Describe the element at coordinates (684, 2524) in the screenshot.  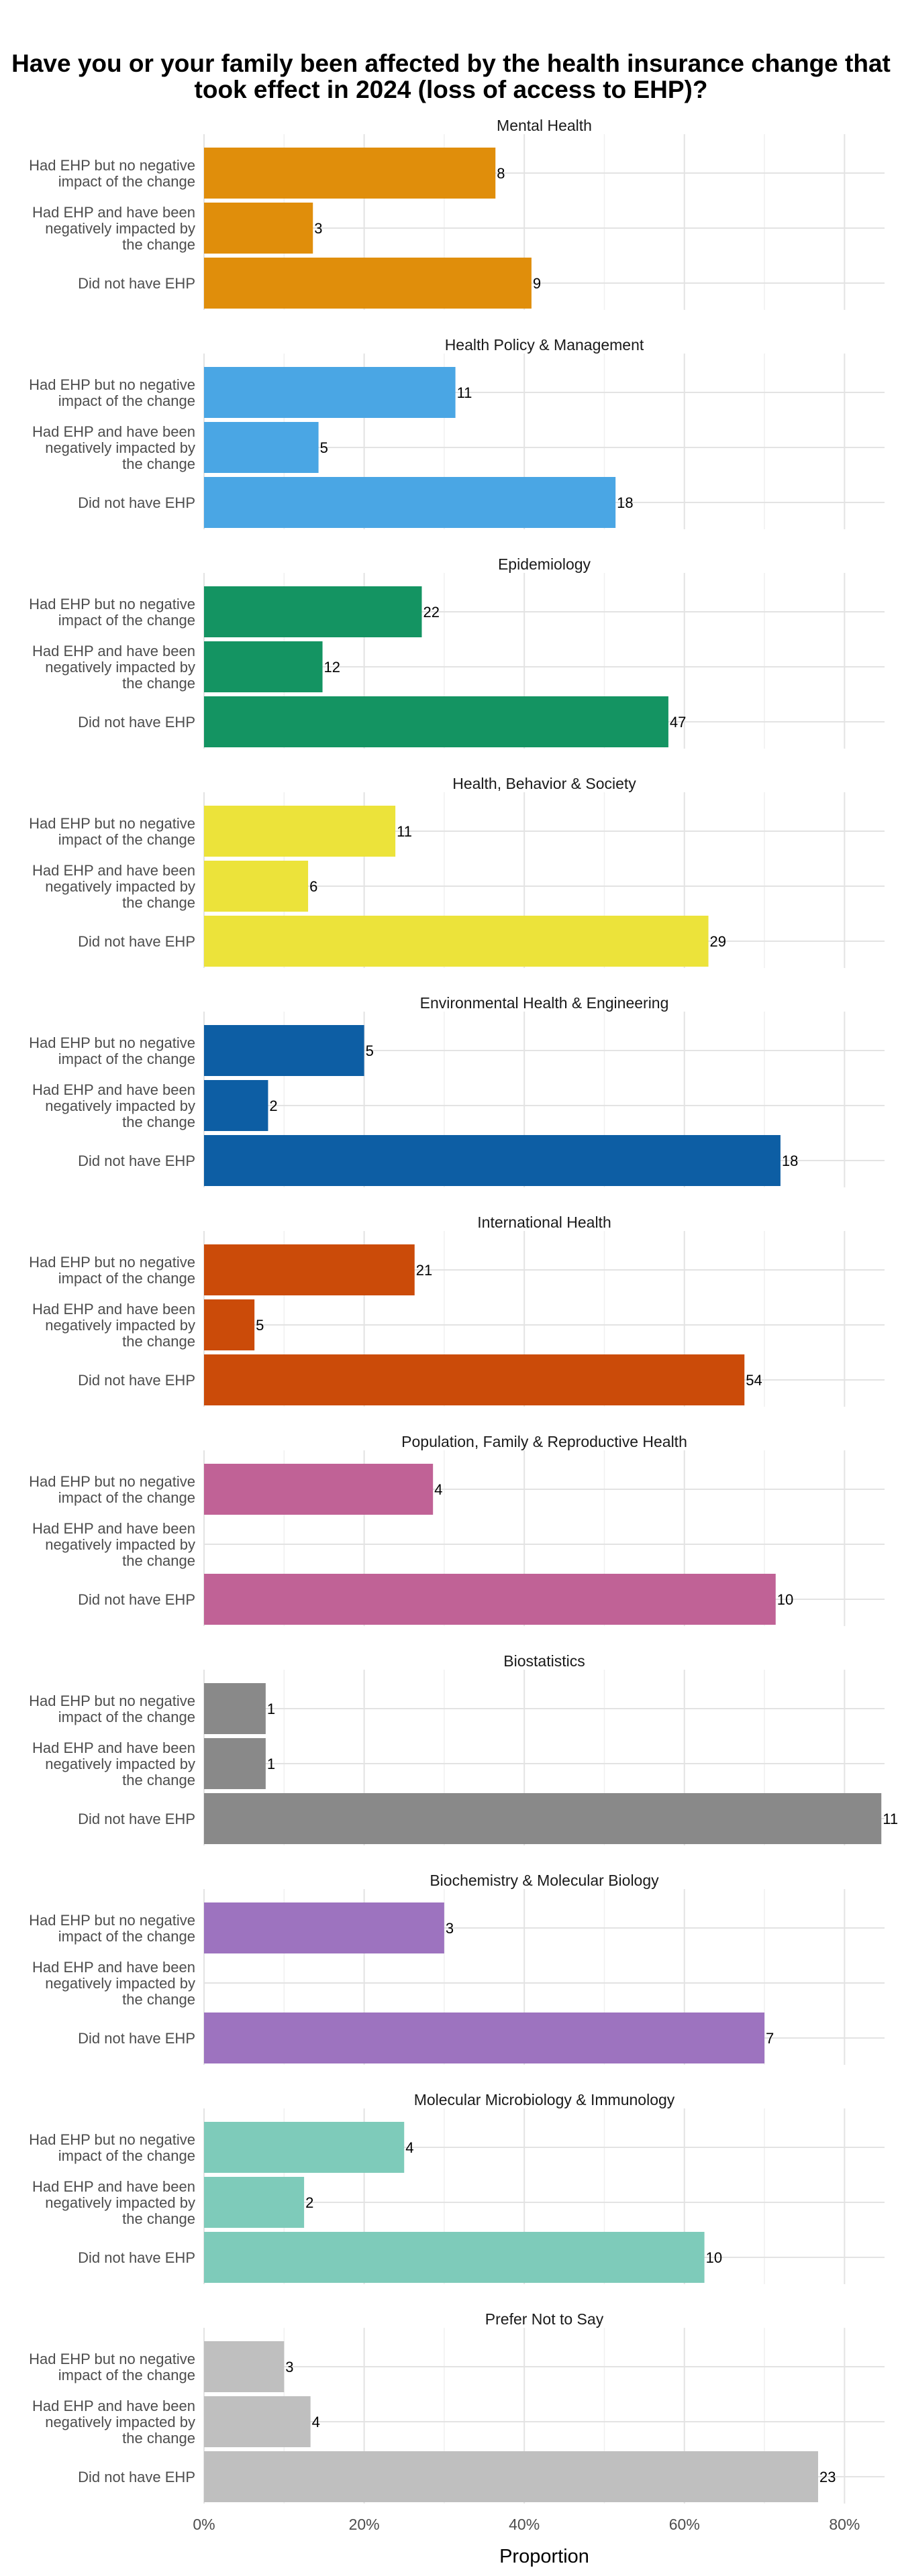
I see `x-tick-label: 60%` at that location.